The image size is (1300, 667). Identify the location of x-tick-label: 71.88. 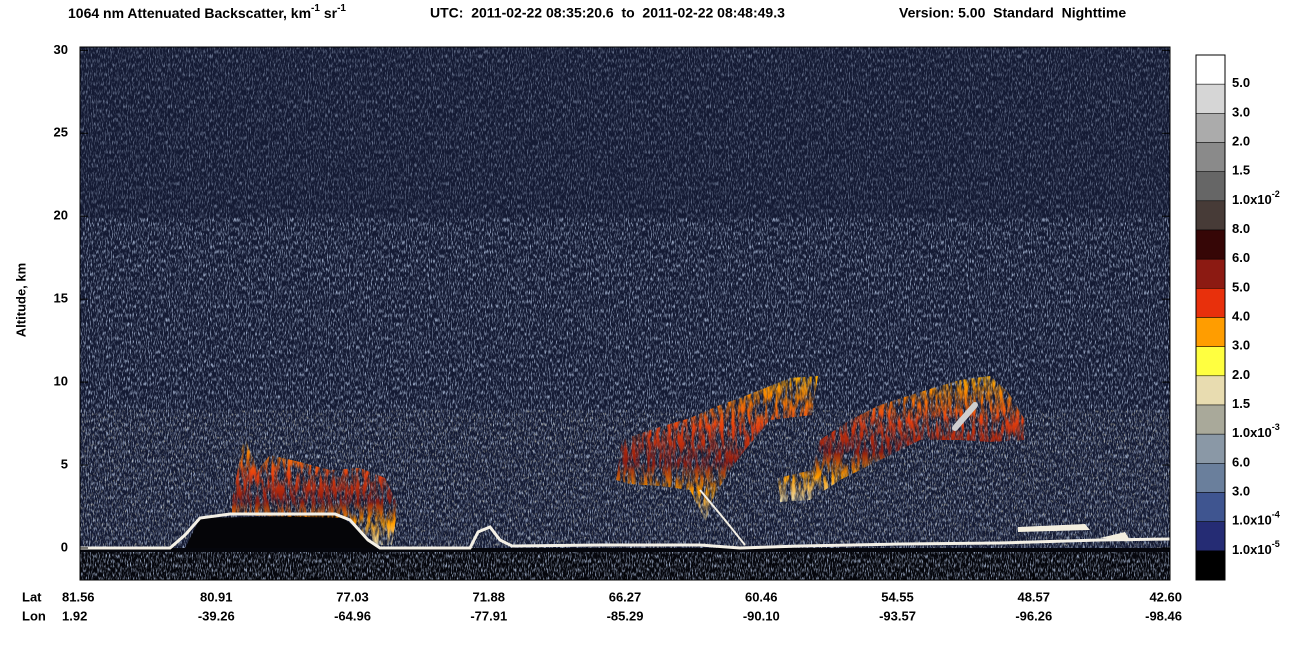
(488, 596).